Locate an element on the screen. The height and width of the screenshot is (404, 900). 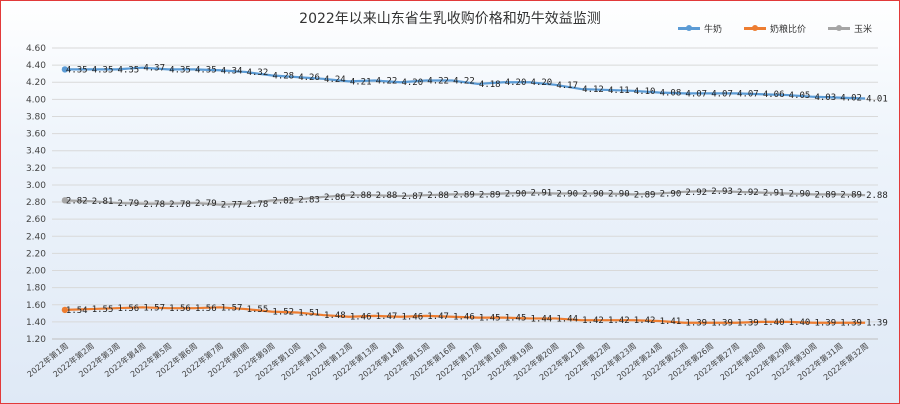
y-tick-label: 4.00 is located at coordinates (36, 100).